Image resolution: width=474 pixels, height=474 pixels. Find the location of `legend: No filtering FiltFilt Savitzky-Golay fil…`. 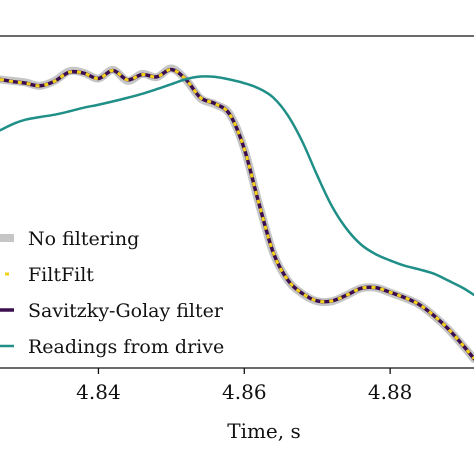

legend: No filtering FiltFilt Savitzky-Golay fil… is located at coordinates (112, 293).